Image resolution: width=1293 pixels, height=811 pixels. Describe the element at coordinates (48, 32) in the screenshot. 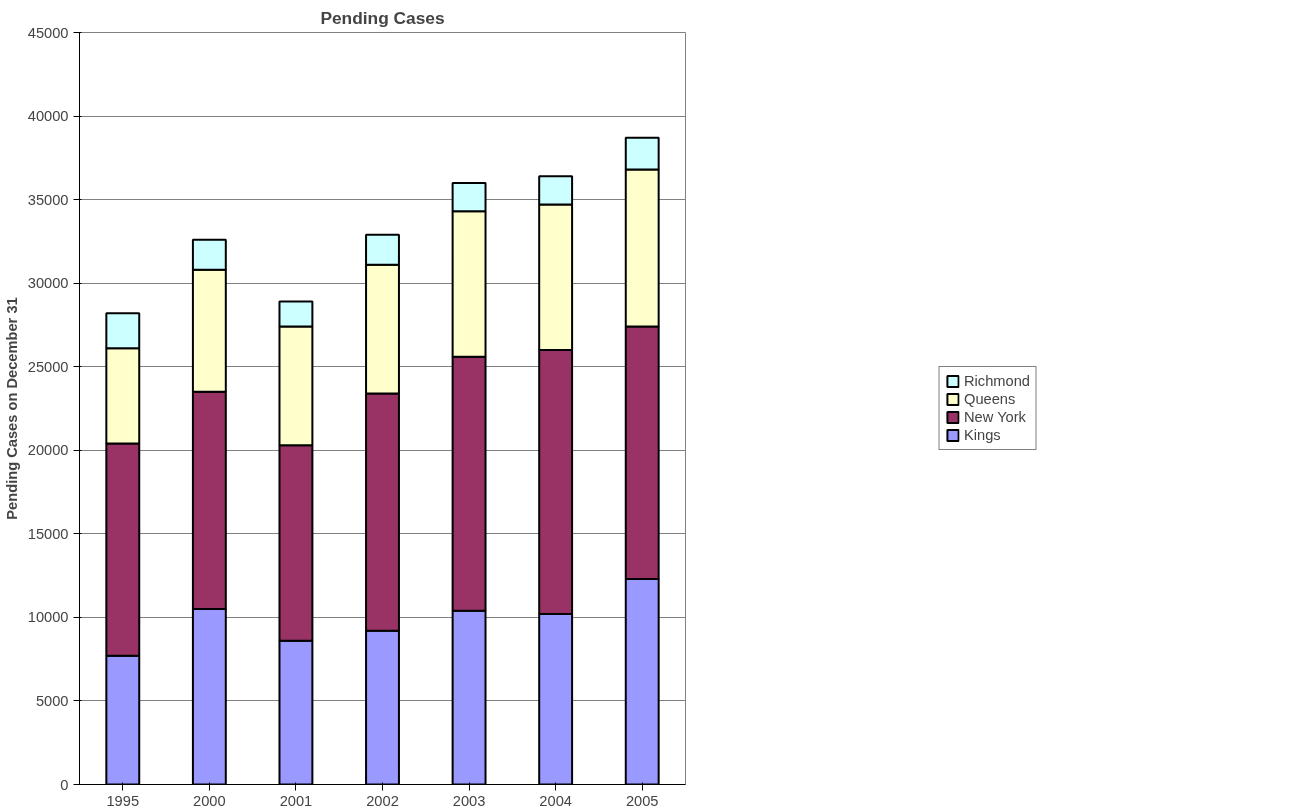

I see `y-tick-label: 45000` at that location.